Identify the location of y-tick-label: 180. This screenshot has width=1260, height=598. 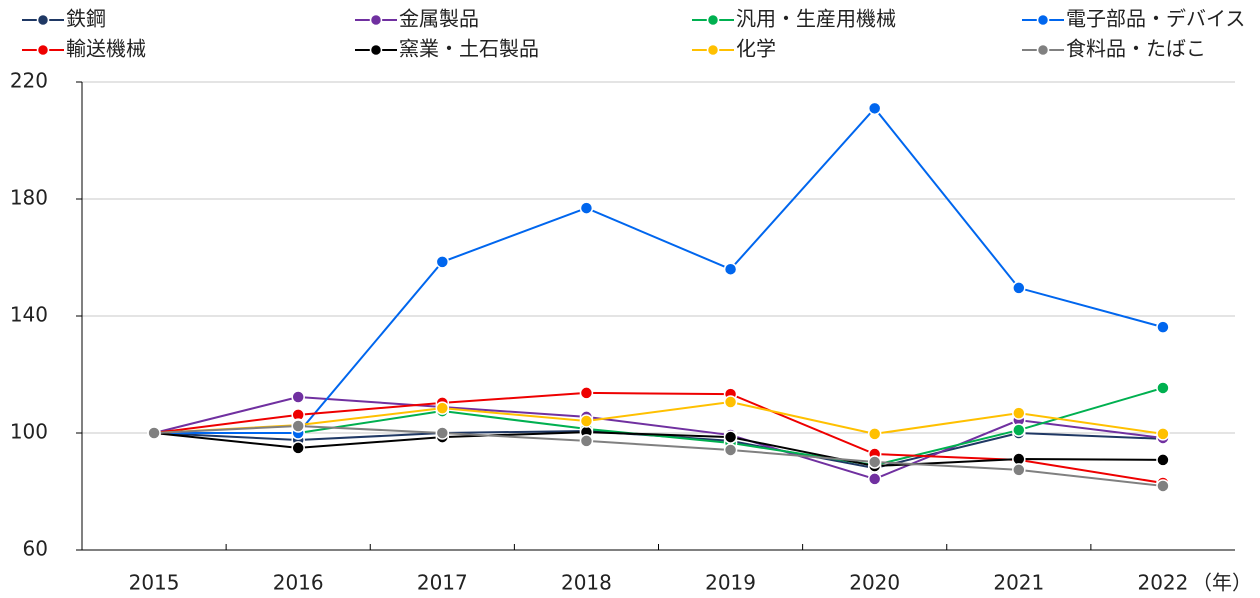
(29, 198).